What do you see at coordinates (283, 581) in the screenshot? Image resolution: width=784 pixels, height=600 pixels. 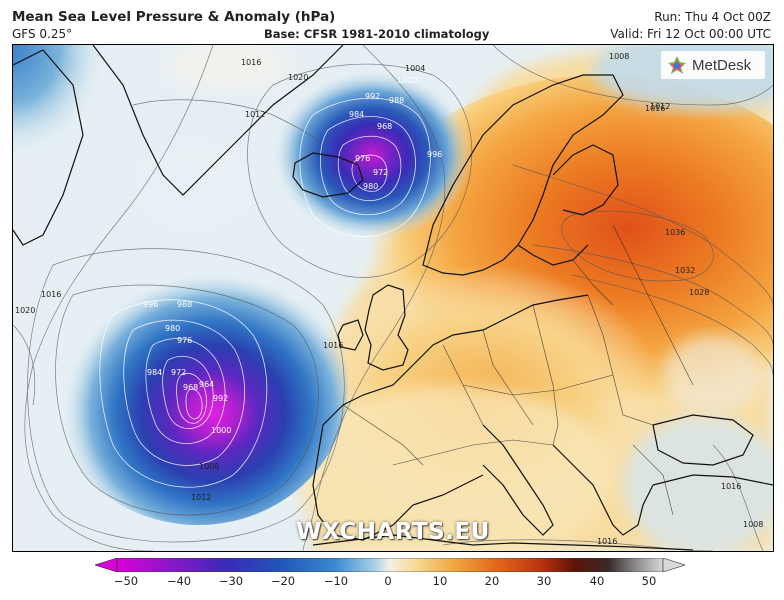 I see `colorbar-tick: −20` at bounding box center [283, 581].